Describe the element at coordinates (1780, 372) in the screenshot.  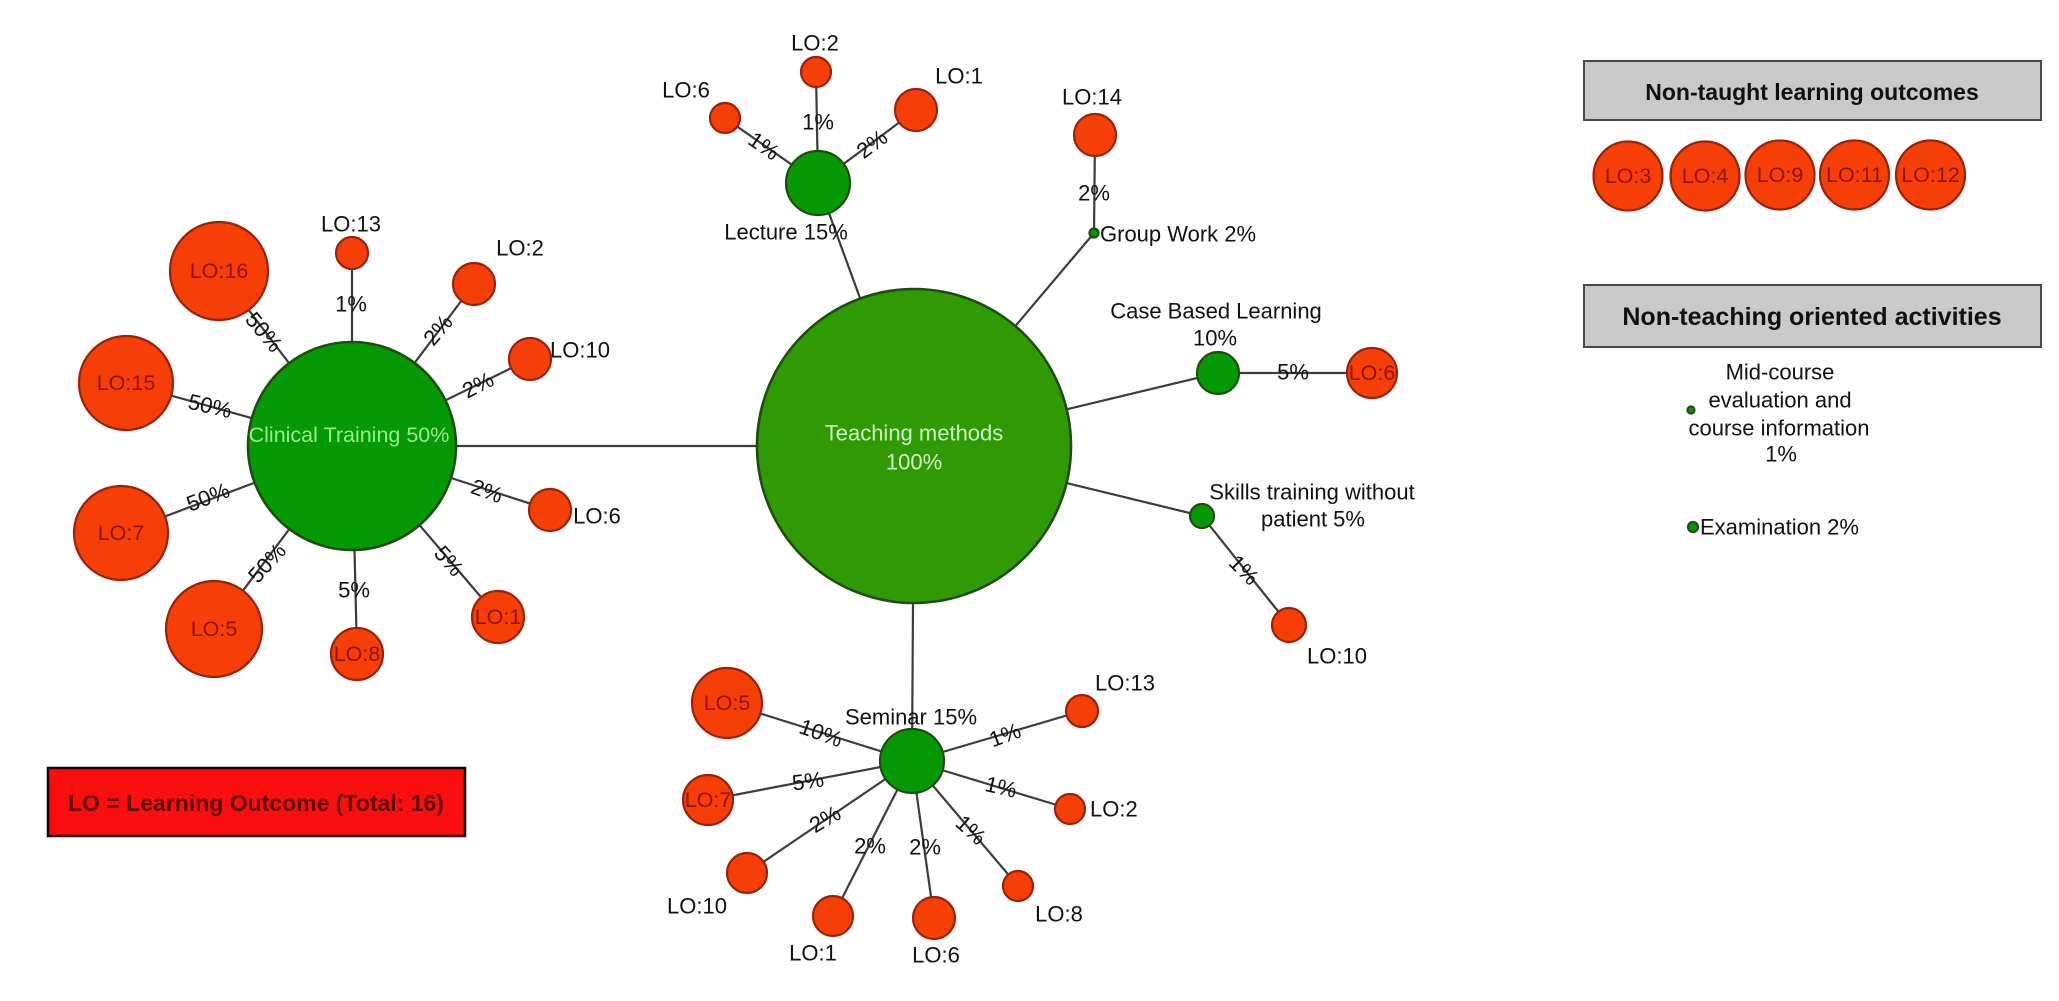
I see `svg-text: Mid-course` at that location.